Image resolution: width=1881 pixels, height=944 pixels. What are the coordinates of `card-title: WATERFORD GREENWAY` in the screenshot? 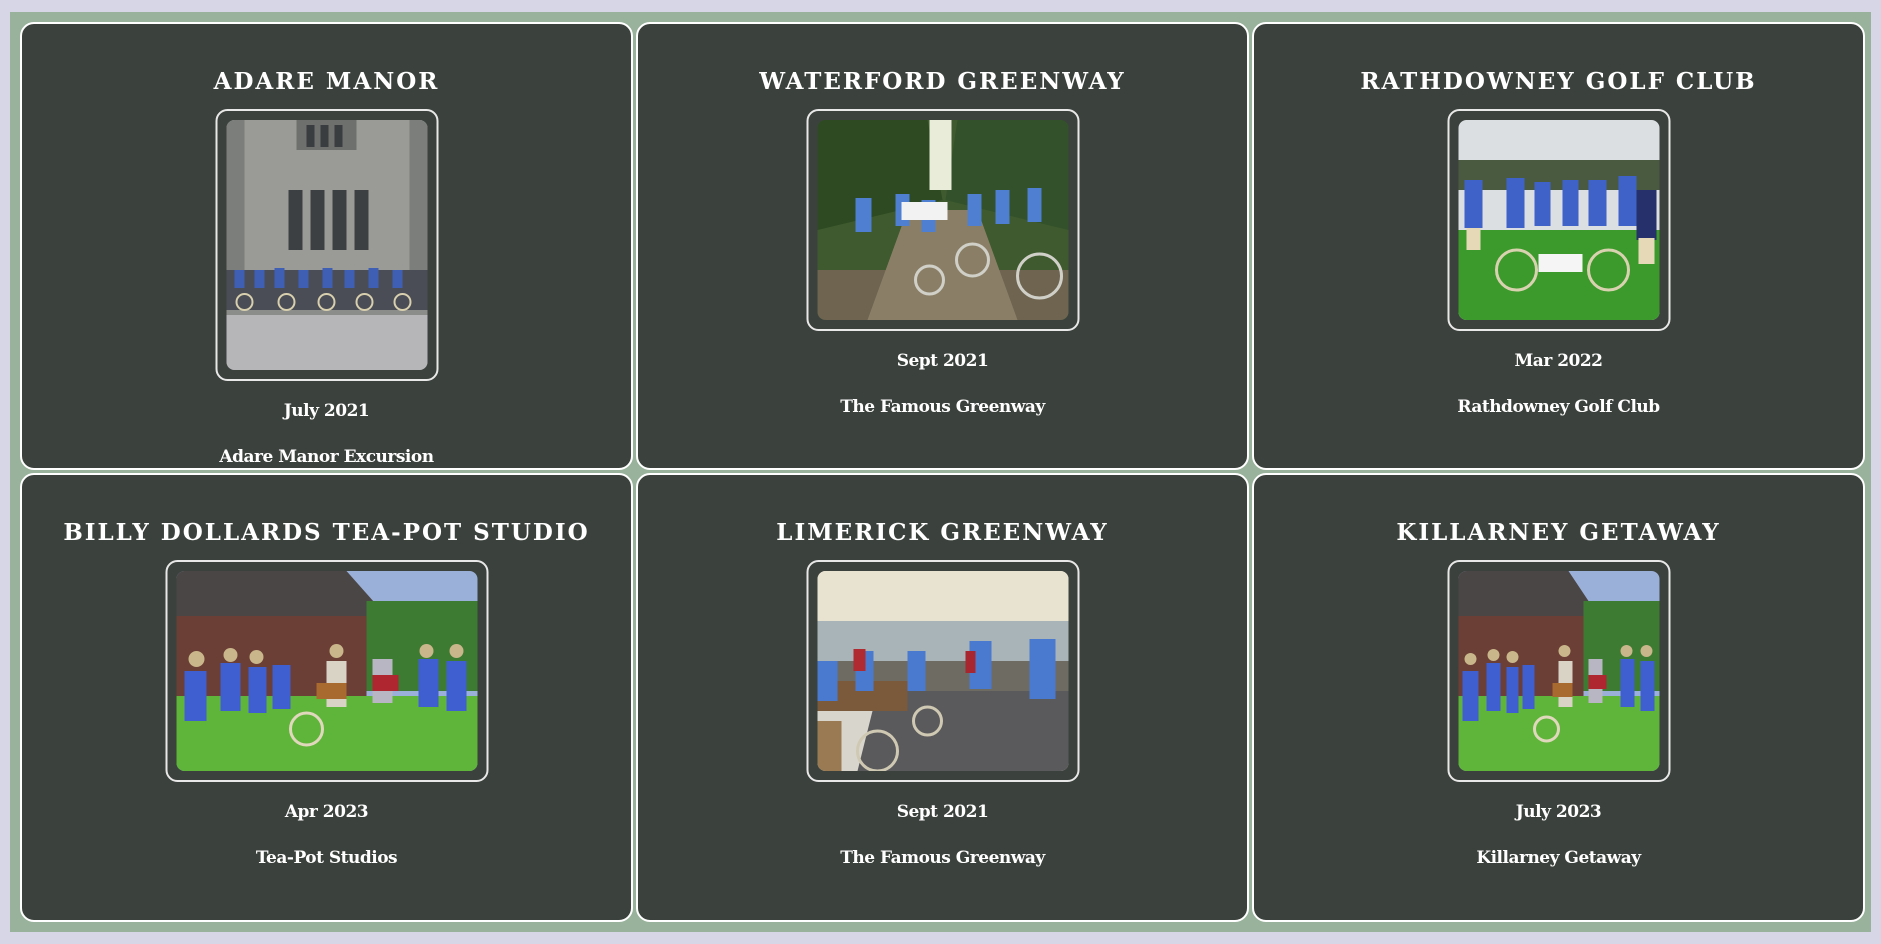 It's located at (942, 81).